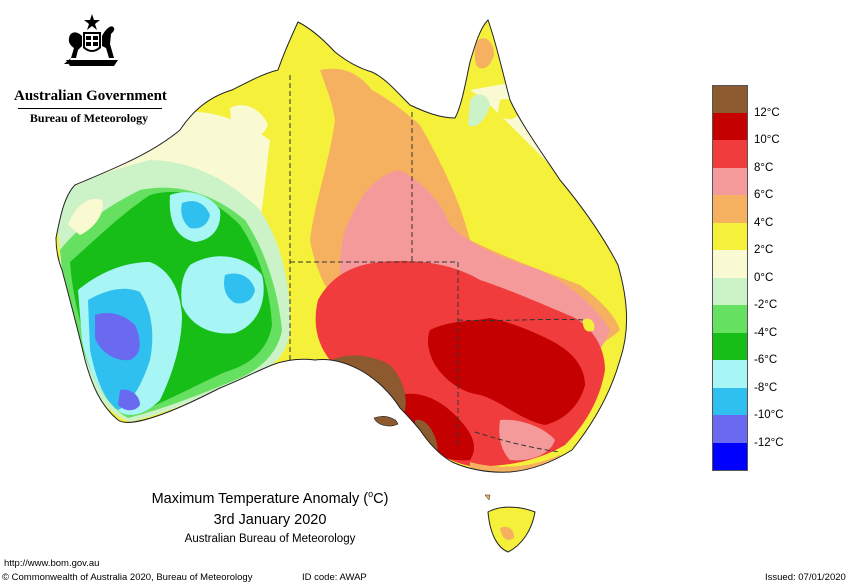 This screenshot has height=583, width=850. What do you see at coordinates (805, 577) in the screenshot?
I see `issued-date: Issued: 07/01/2020` at bounding box center [805, 577].